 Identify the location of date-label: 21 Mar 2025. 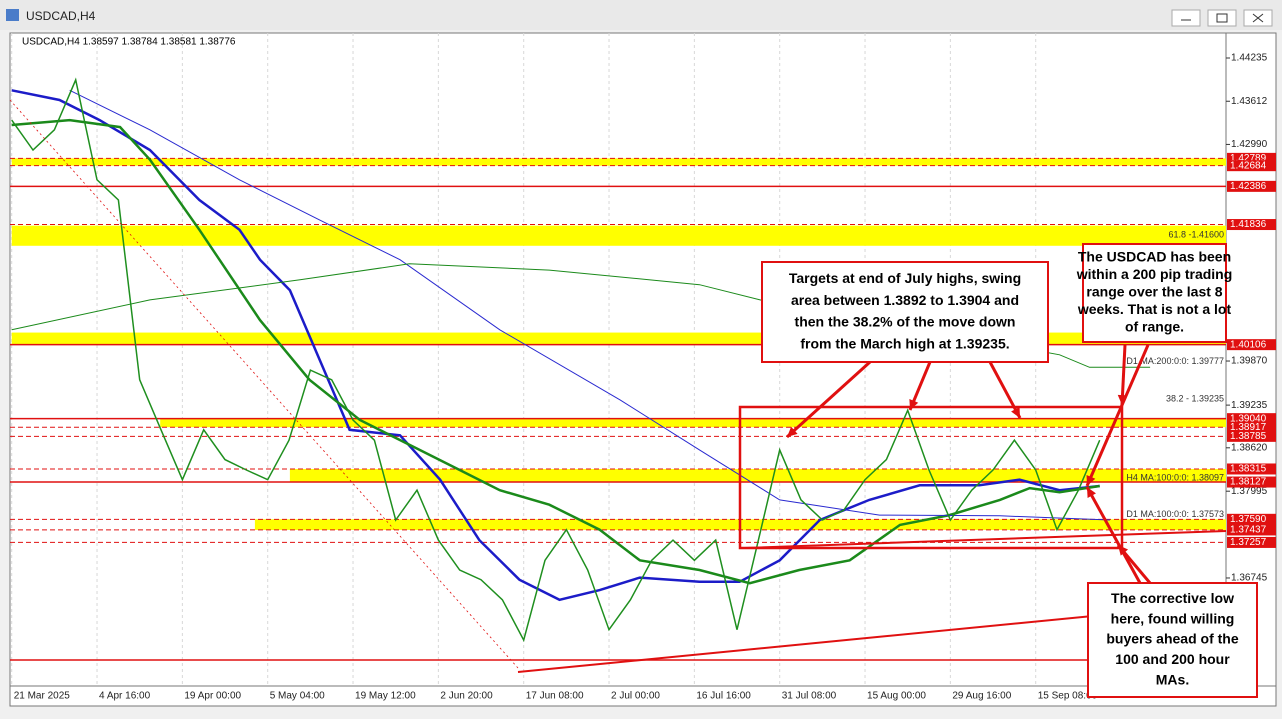
(42, 696).